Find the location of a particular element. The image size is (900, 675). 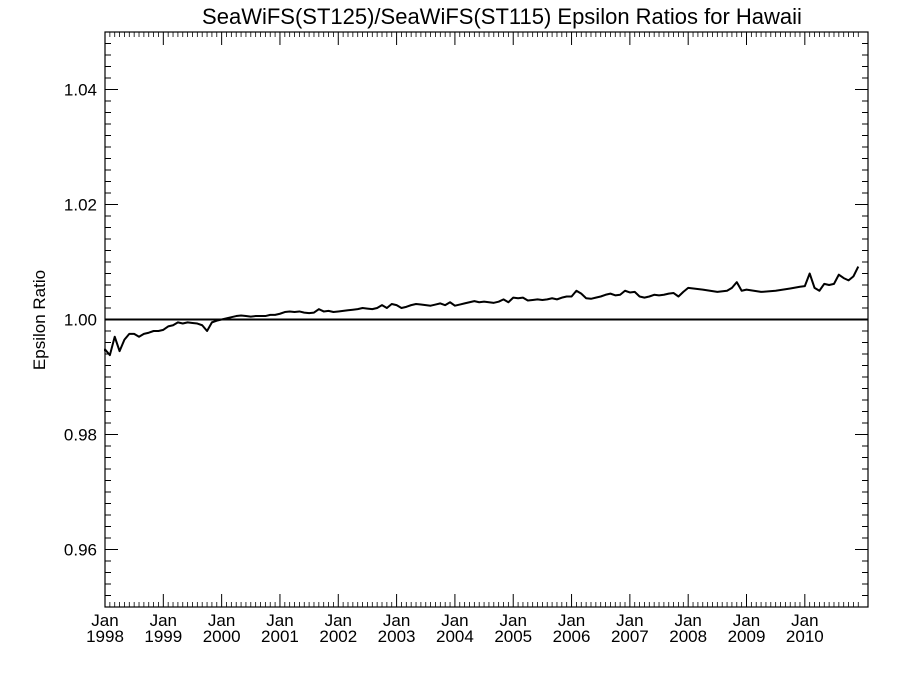

y-tick-label: 1.00 is located at coordinates (80, 320).